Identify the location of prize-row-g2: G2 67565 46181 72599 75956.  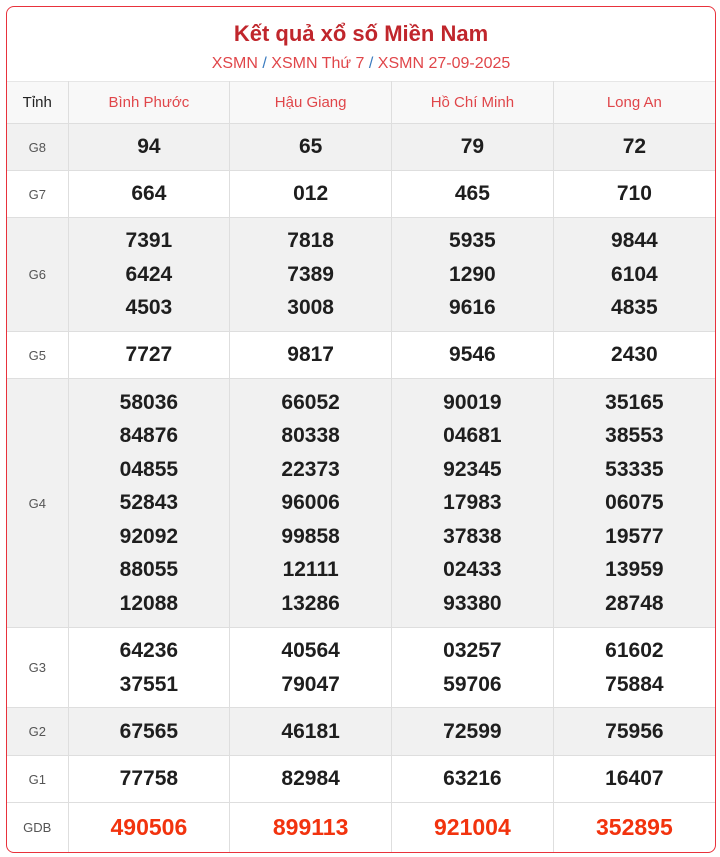
(361, 731).